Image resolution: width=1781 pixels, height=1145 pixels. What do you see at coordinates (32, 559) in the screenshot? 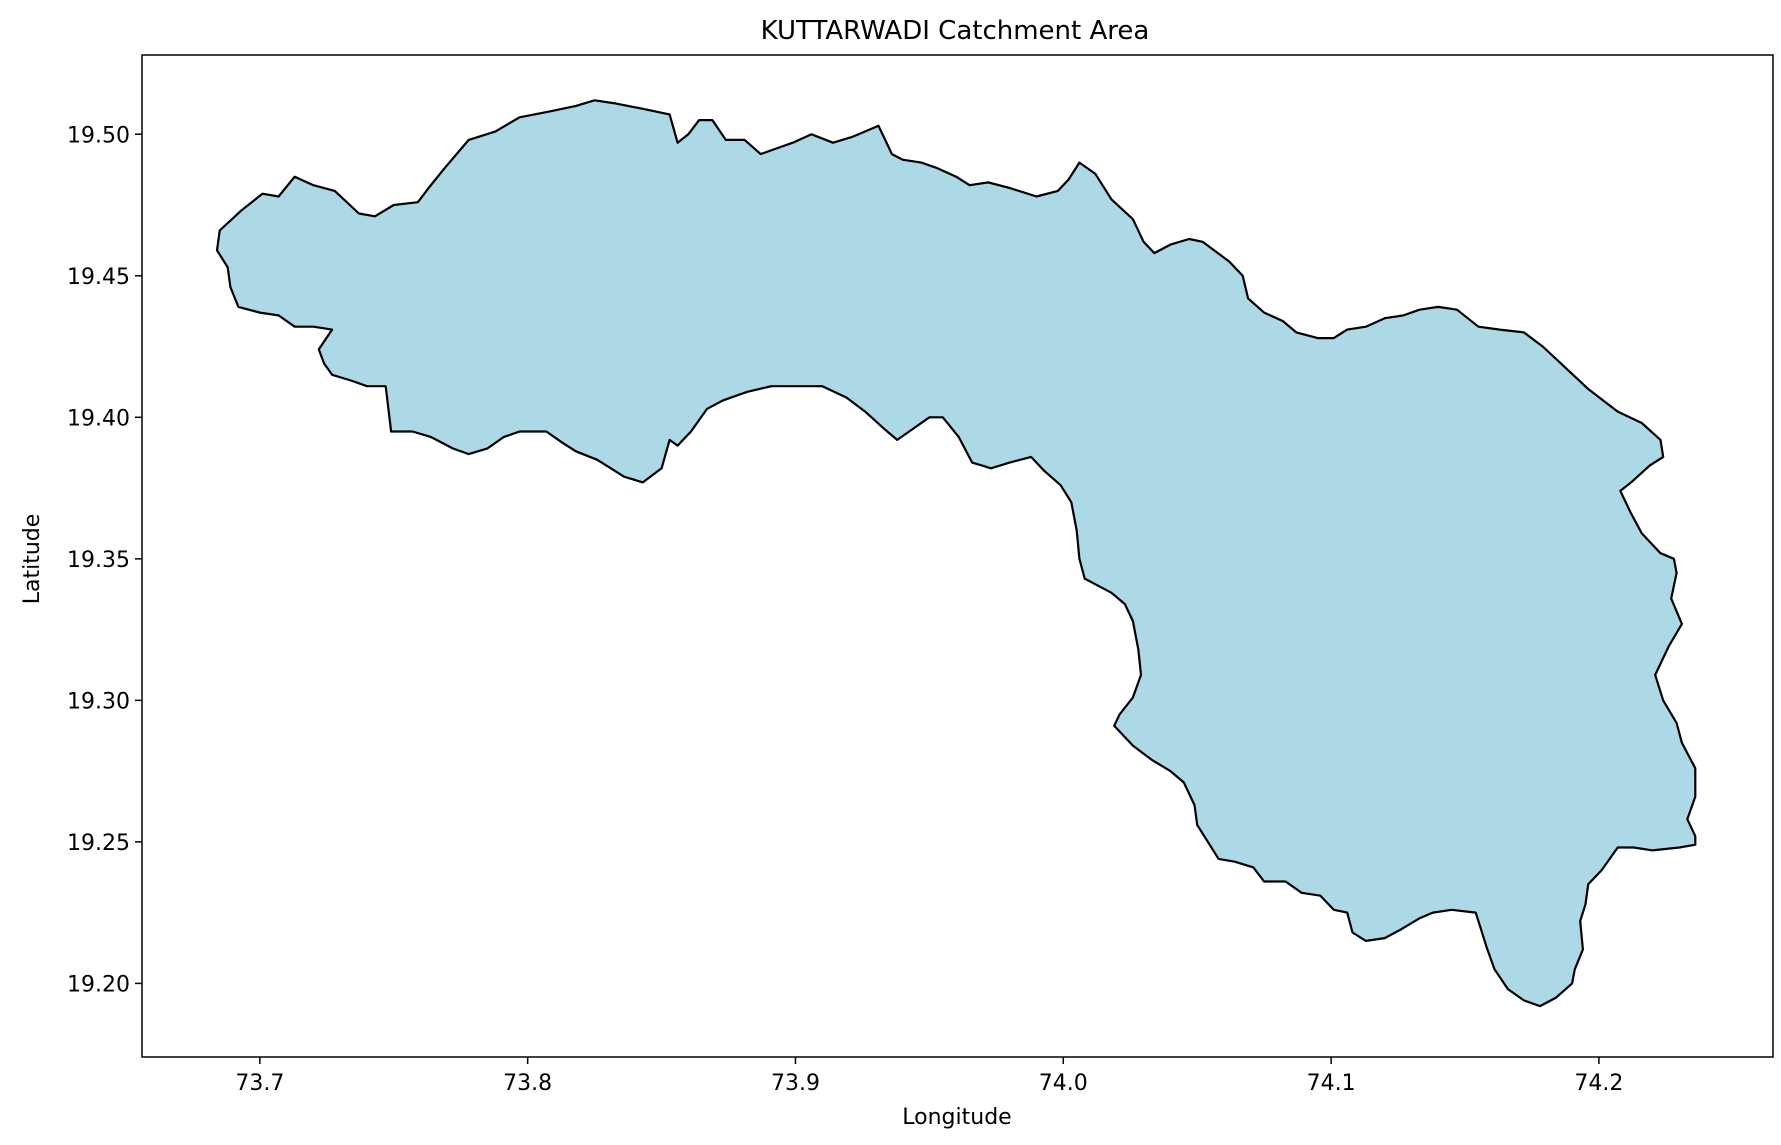
I see `y-axis-label: Latitude` at bounding box center [32, 559].